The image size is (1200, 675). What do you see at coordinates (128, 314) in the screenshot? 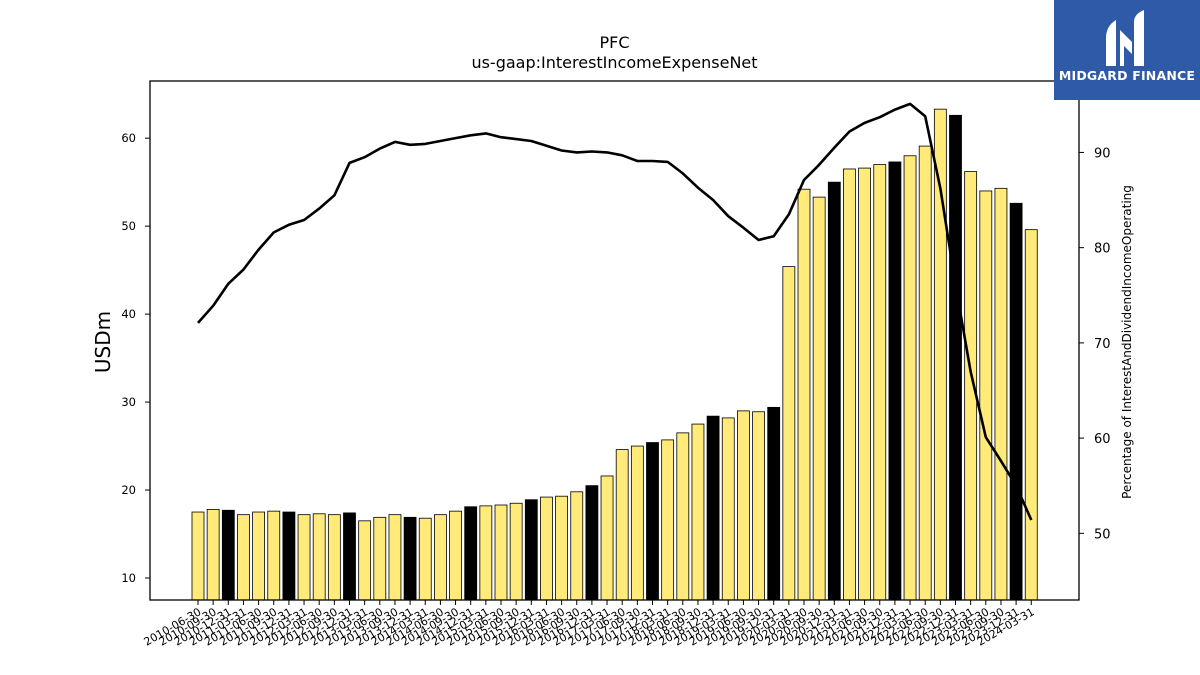
I see `y-tick-label: 40` at bounding box center [128, 314].